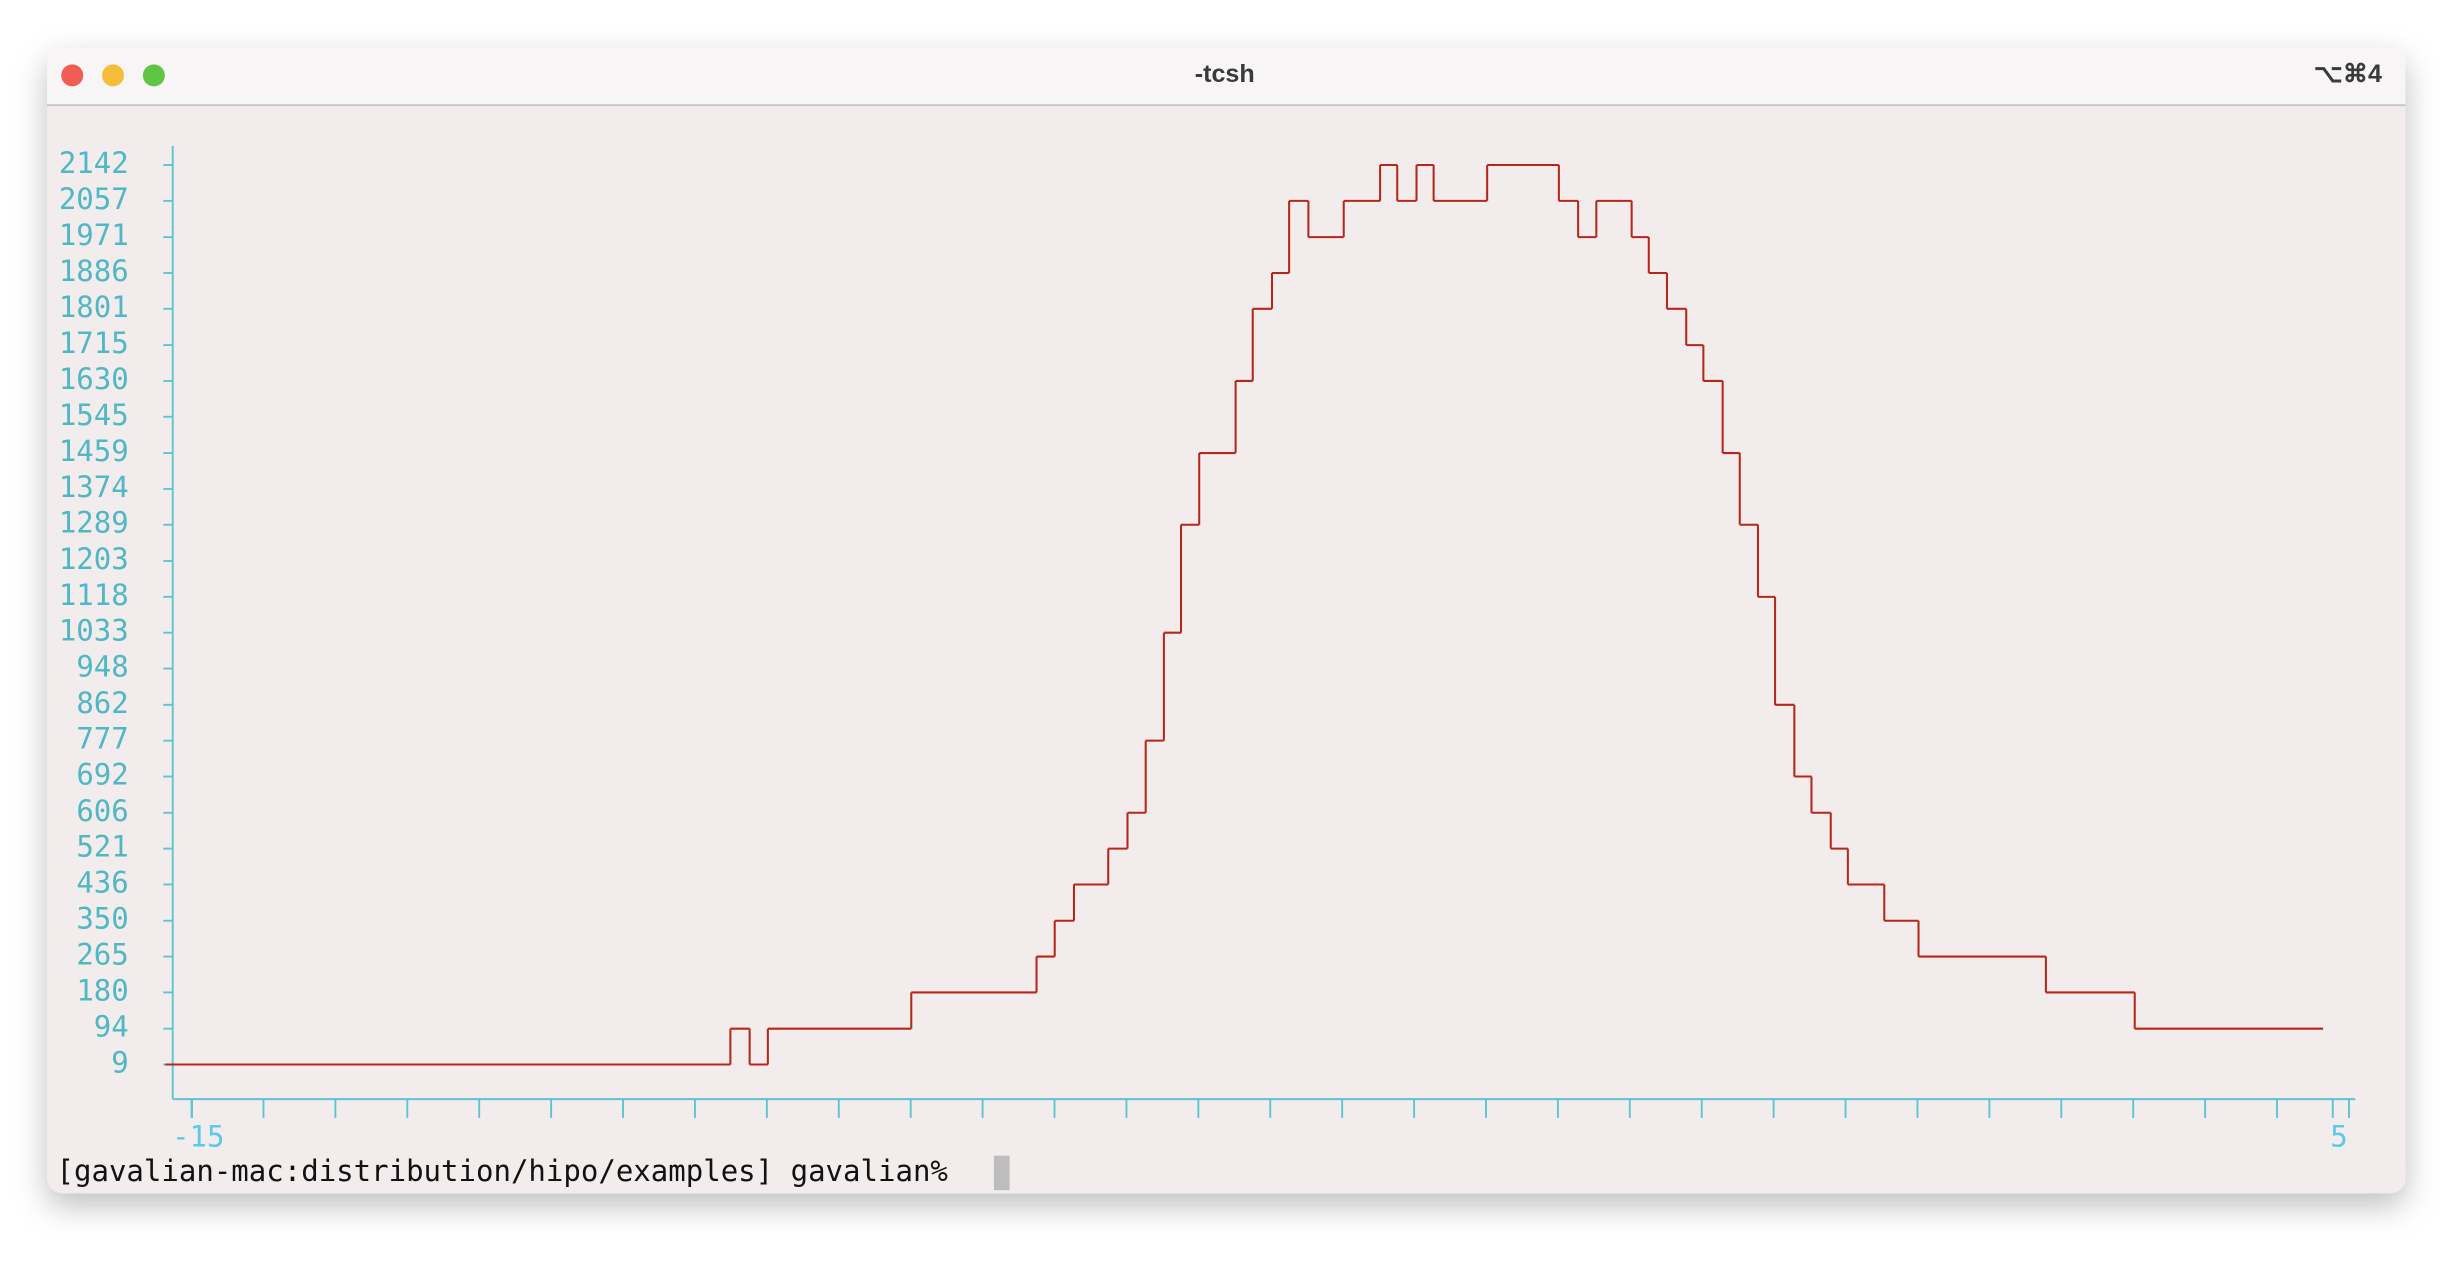 The height and width of the screenshot is (1264, 2462). Describe the element at coordinates (102, 811) in the screenshot. I see `y-tick-label: 606` at that location.